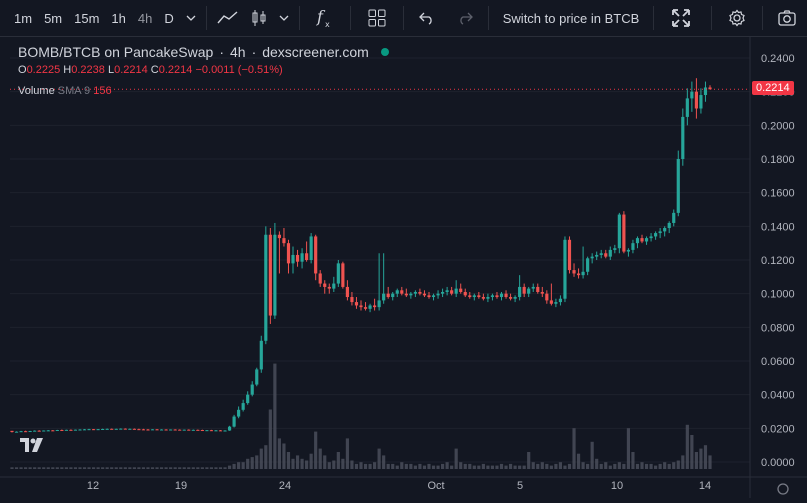  Describe the element at coordinates (87, 18) in the screenshot. I see `timeframe-15m: 15m` at that location.